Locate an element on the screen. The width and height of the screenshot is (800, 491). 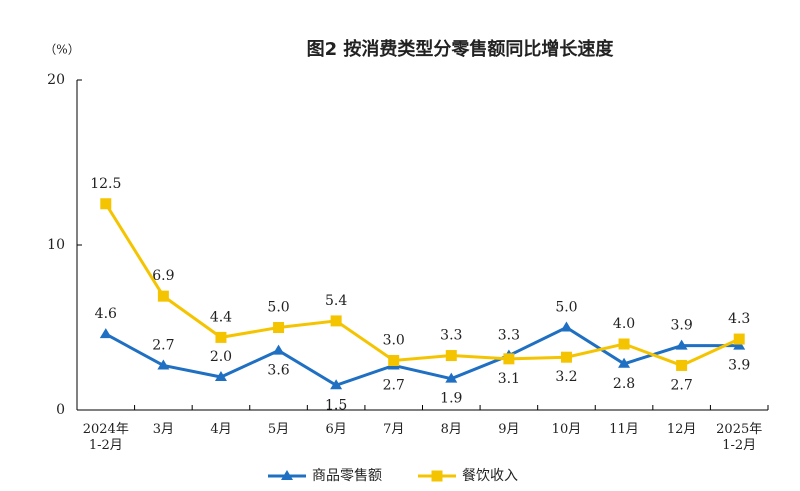
x-tick-label: 2025年 1-2月 is located at coordinates (739, 437).